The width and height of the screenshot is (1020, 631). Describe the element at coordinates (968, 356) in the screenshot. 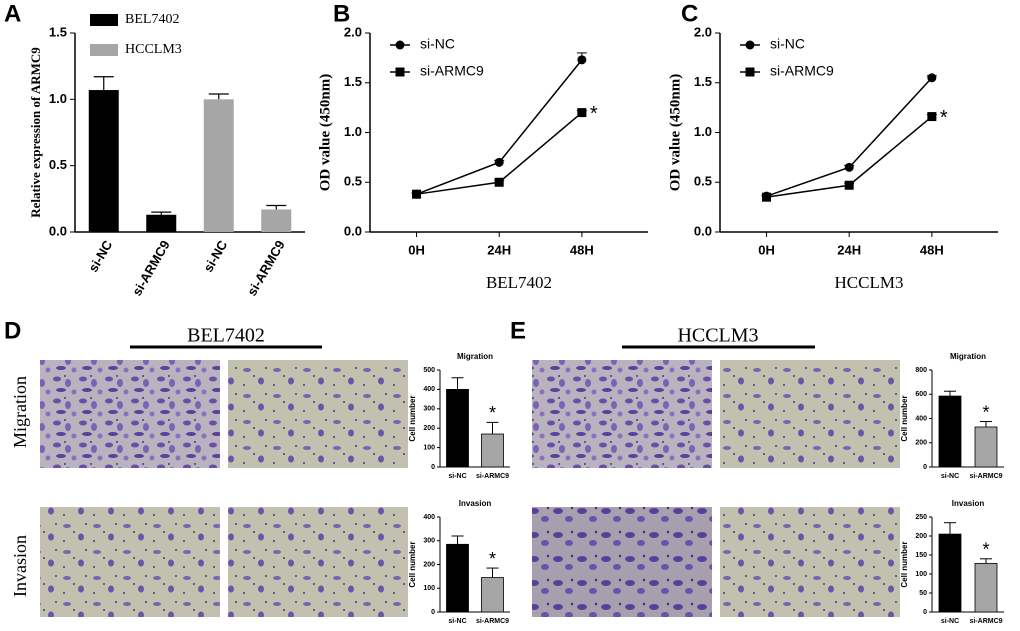

I see `chart-title: Migration` at that location.